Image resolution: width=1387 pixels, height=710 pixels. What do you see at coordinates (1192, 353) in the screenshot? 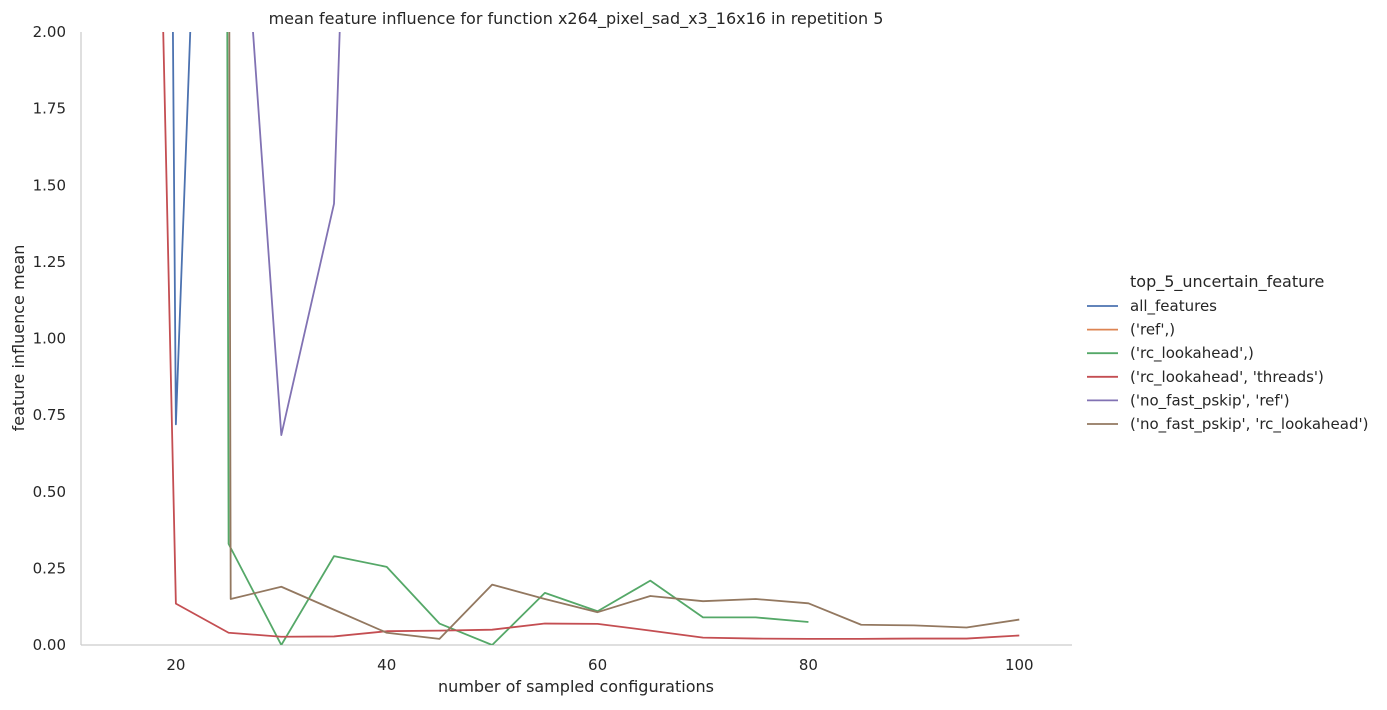
I see `legend-label: ('rc_lookahead',)` at bounding box center [1192, 353].